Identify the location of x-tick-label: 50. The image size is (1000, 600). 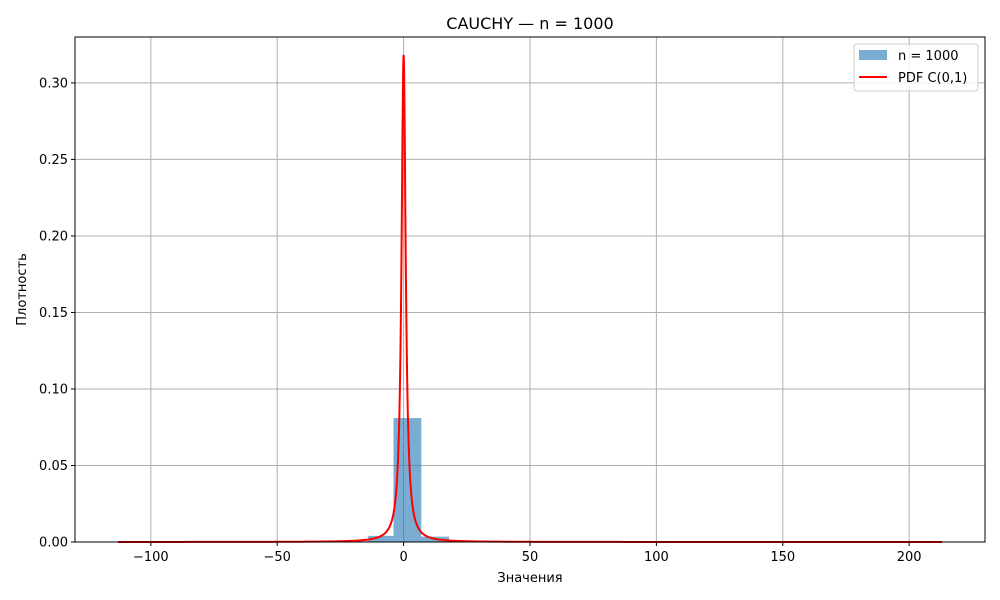
(530, 557).